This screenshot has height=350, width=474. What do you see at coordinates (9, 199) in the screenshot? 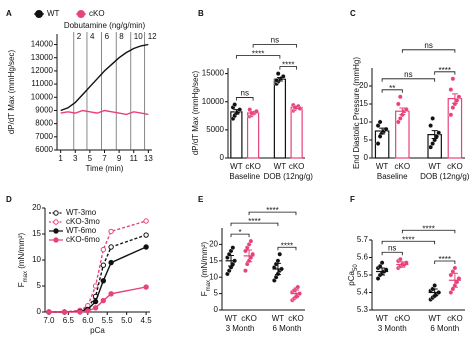
I see `panel-letter: D` at bounding box center [9, 199].